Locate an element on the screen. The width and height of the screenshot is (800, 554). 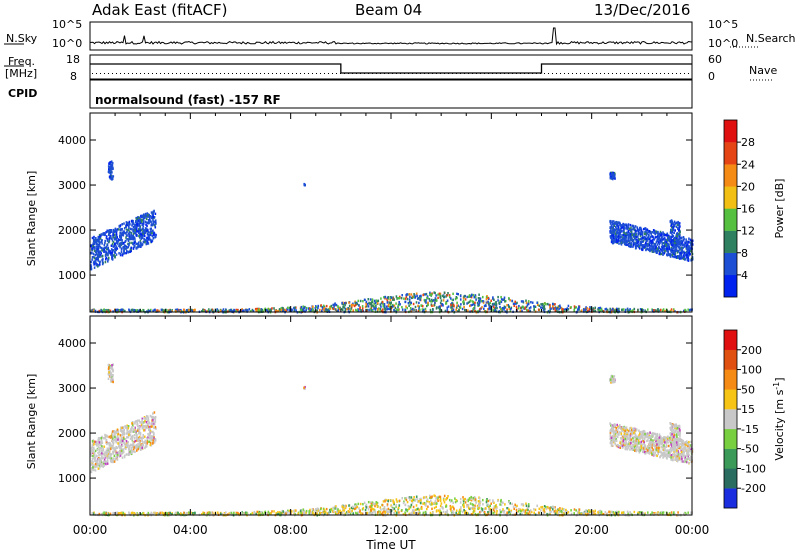
velocity-ytick-label: 3000 is located at coordinates (72, 388).